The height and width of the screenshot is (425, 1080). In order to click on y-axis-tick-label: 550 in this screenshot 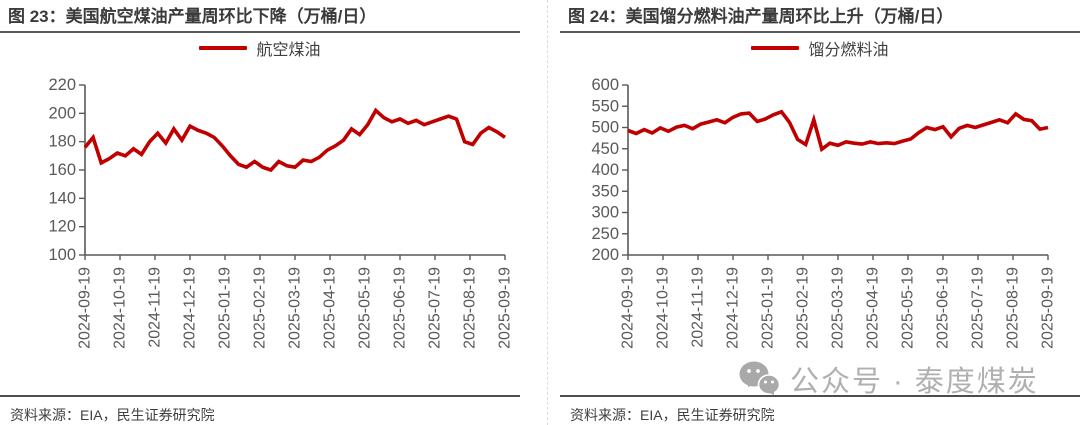, I will do `click(605, 106)`.